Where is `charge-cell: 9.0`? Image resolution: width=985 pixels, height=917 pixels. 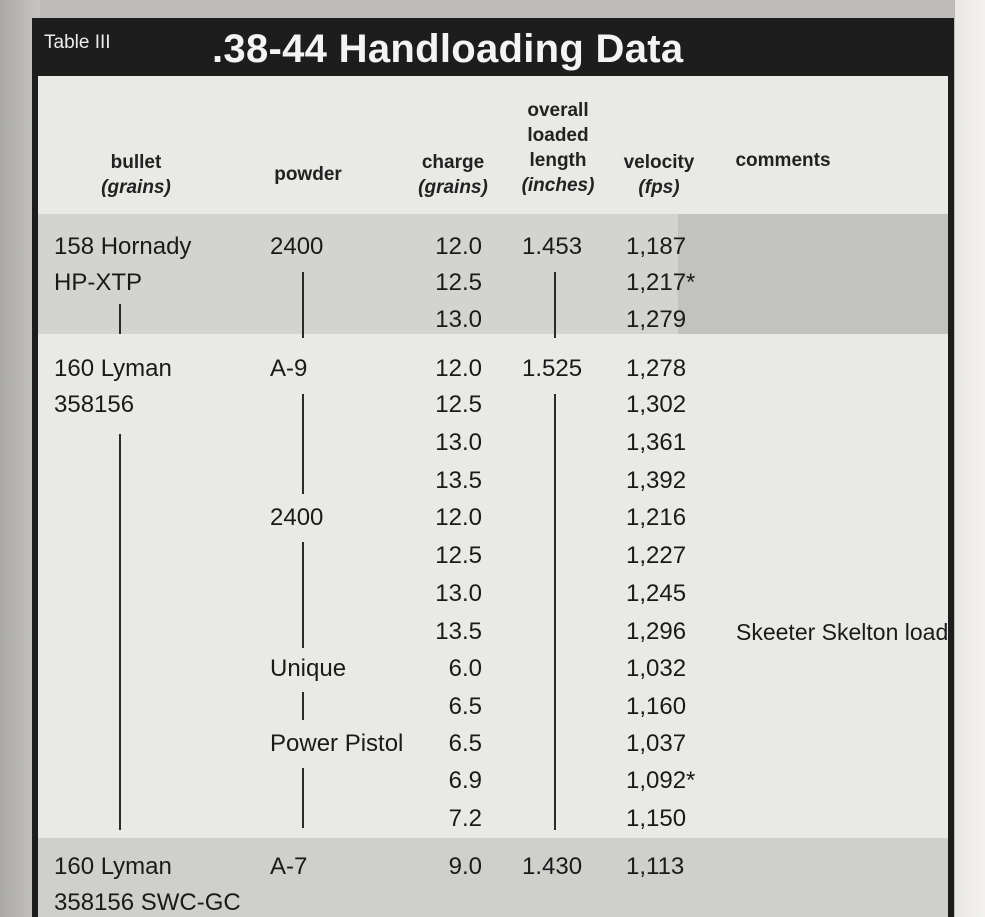
charge-cell: 9.0 is located at coordinates (465, 866).